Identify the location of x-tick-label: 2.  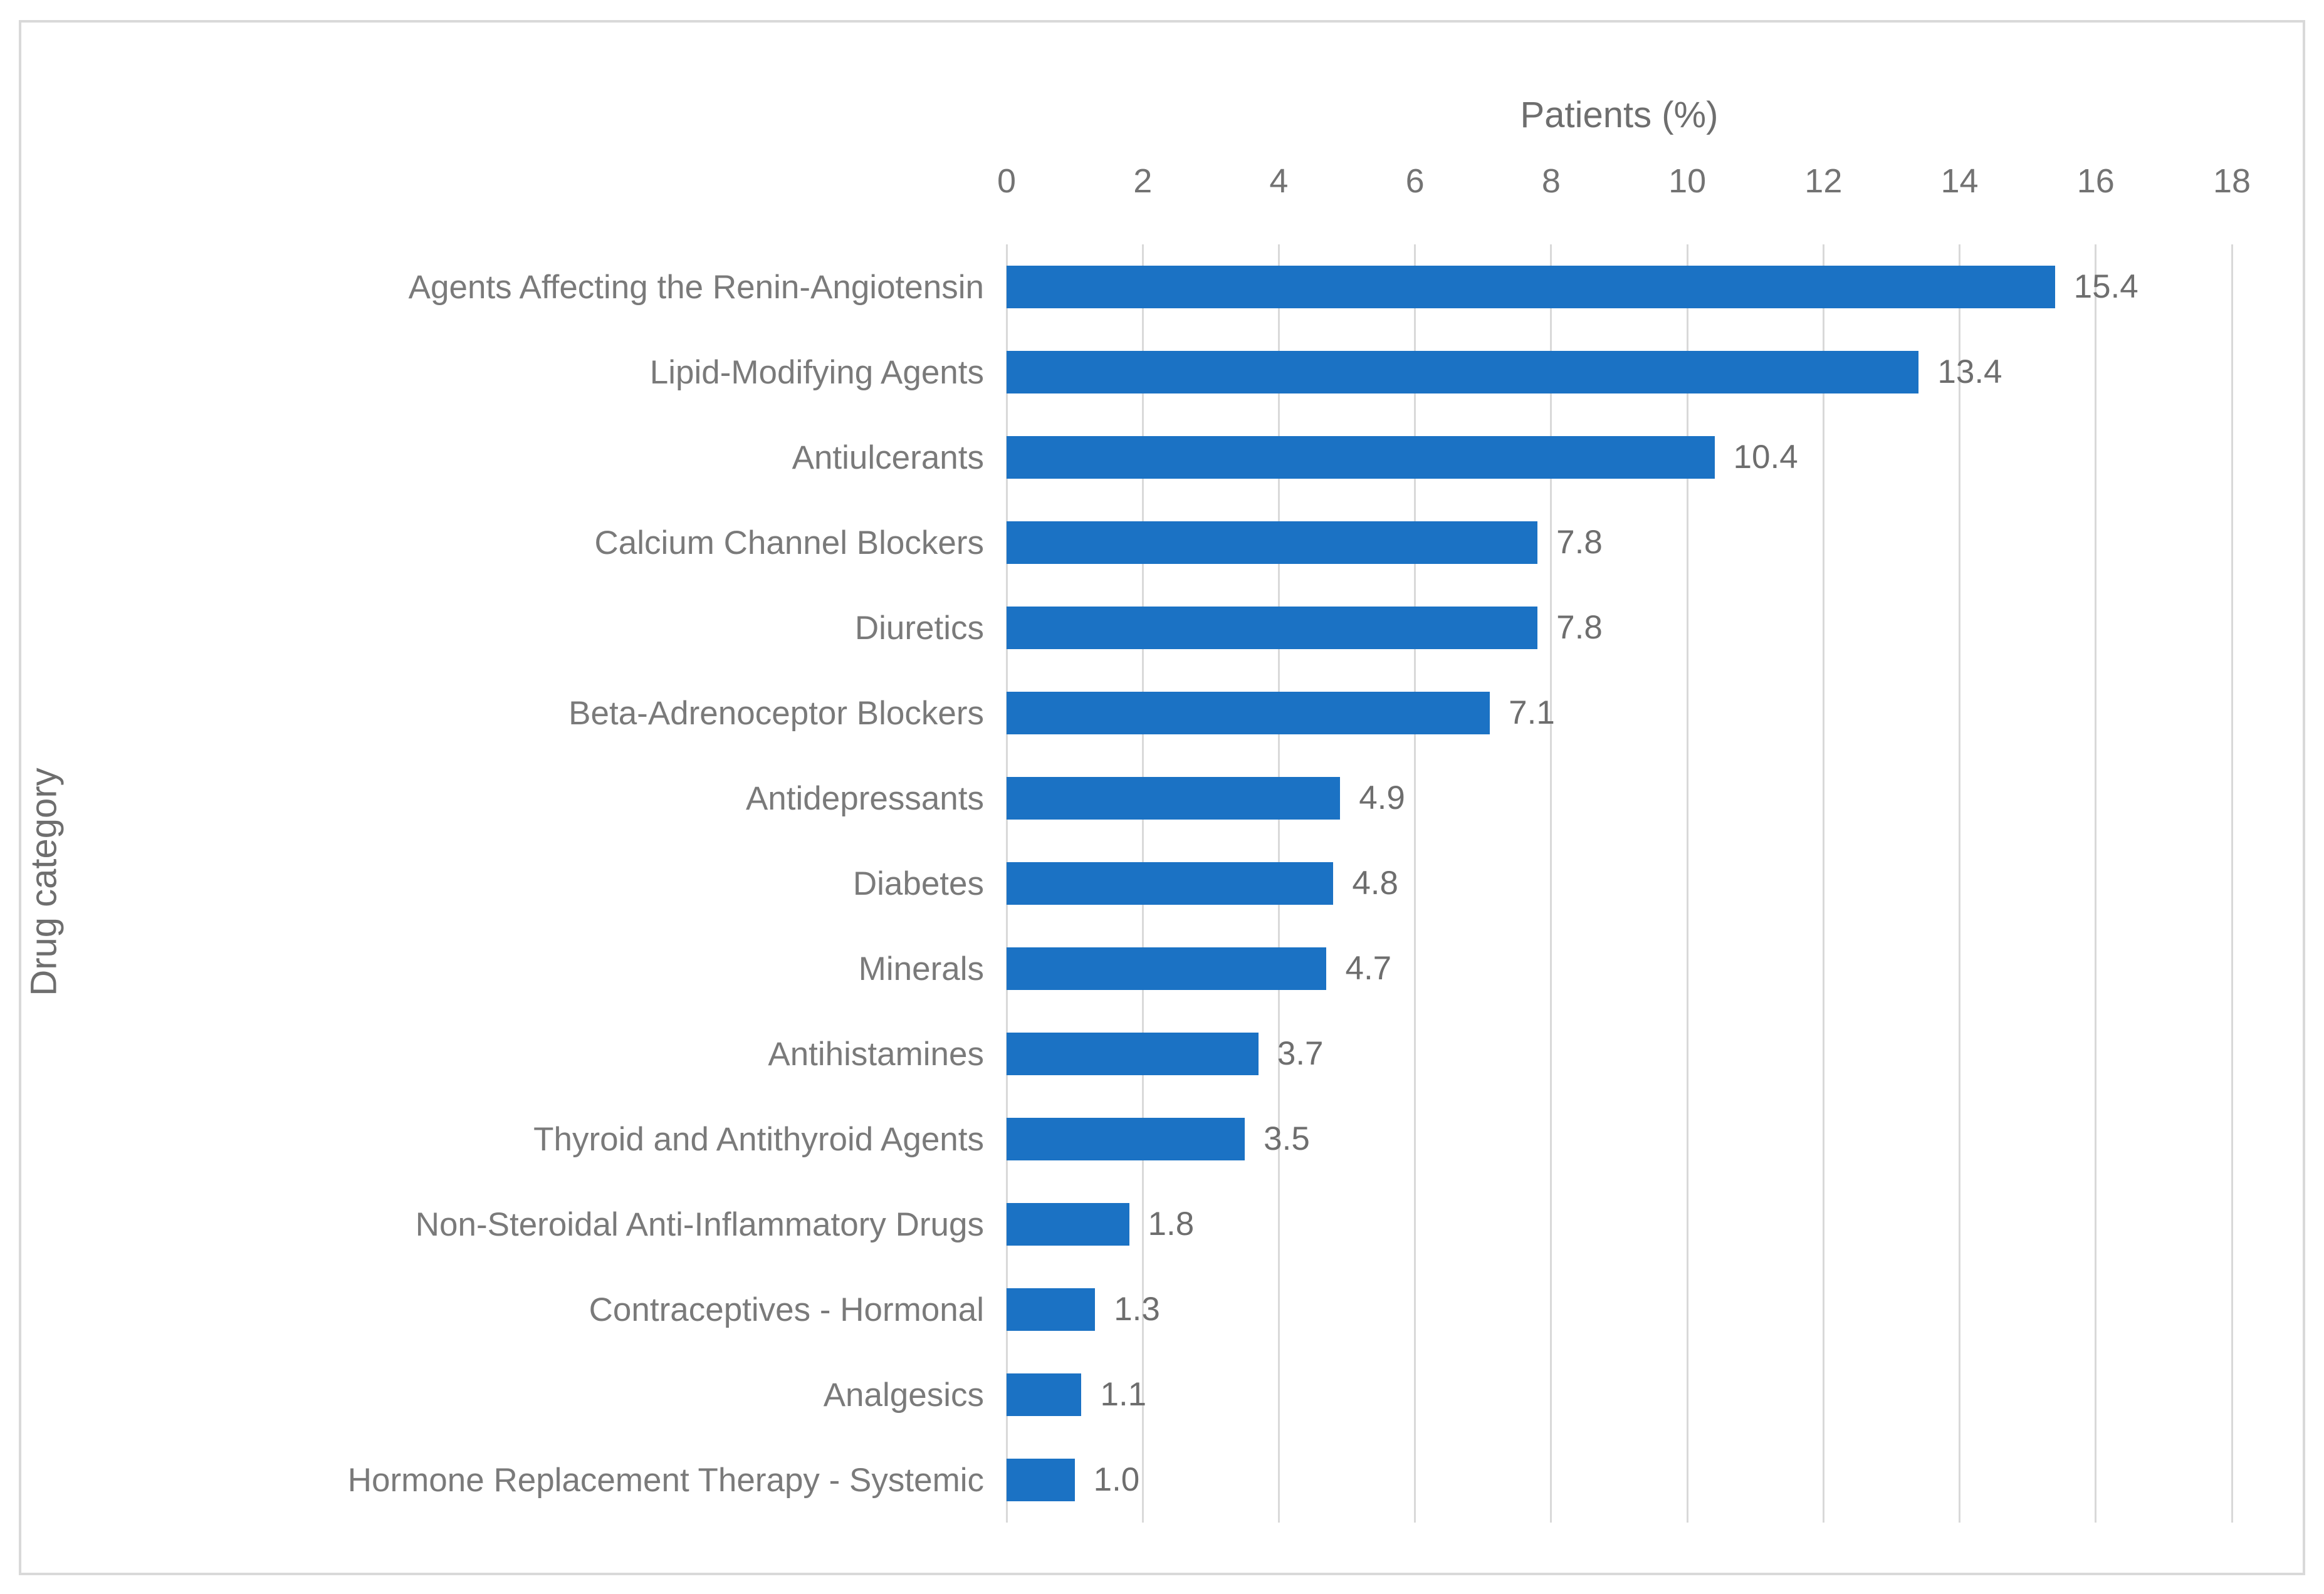
(1143, 181).